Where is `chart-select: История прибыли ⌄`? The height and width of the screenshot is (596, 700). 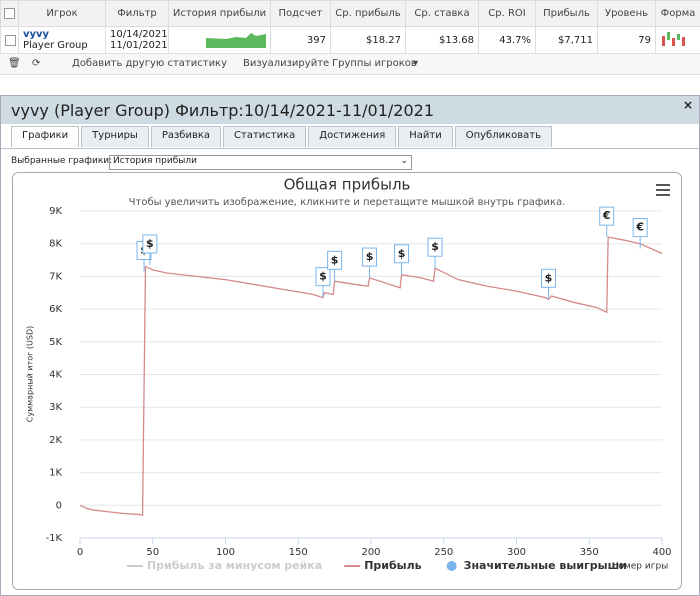
chart-select: История прибыли ⌄ is located at coordinates (260, 162).